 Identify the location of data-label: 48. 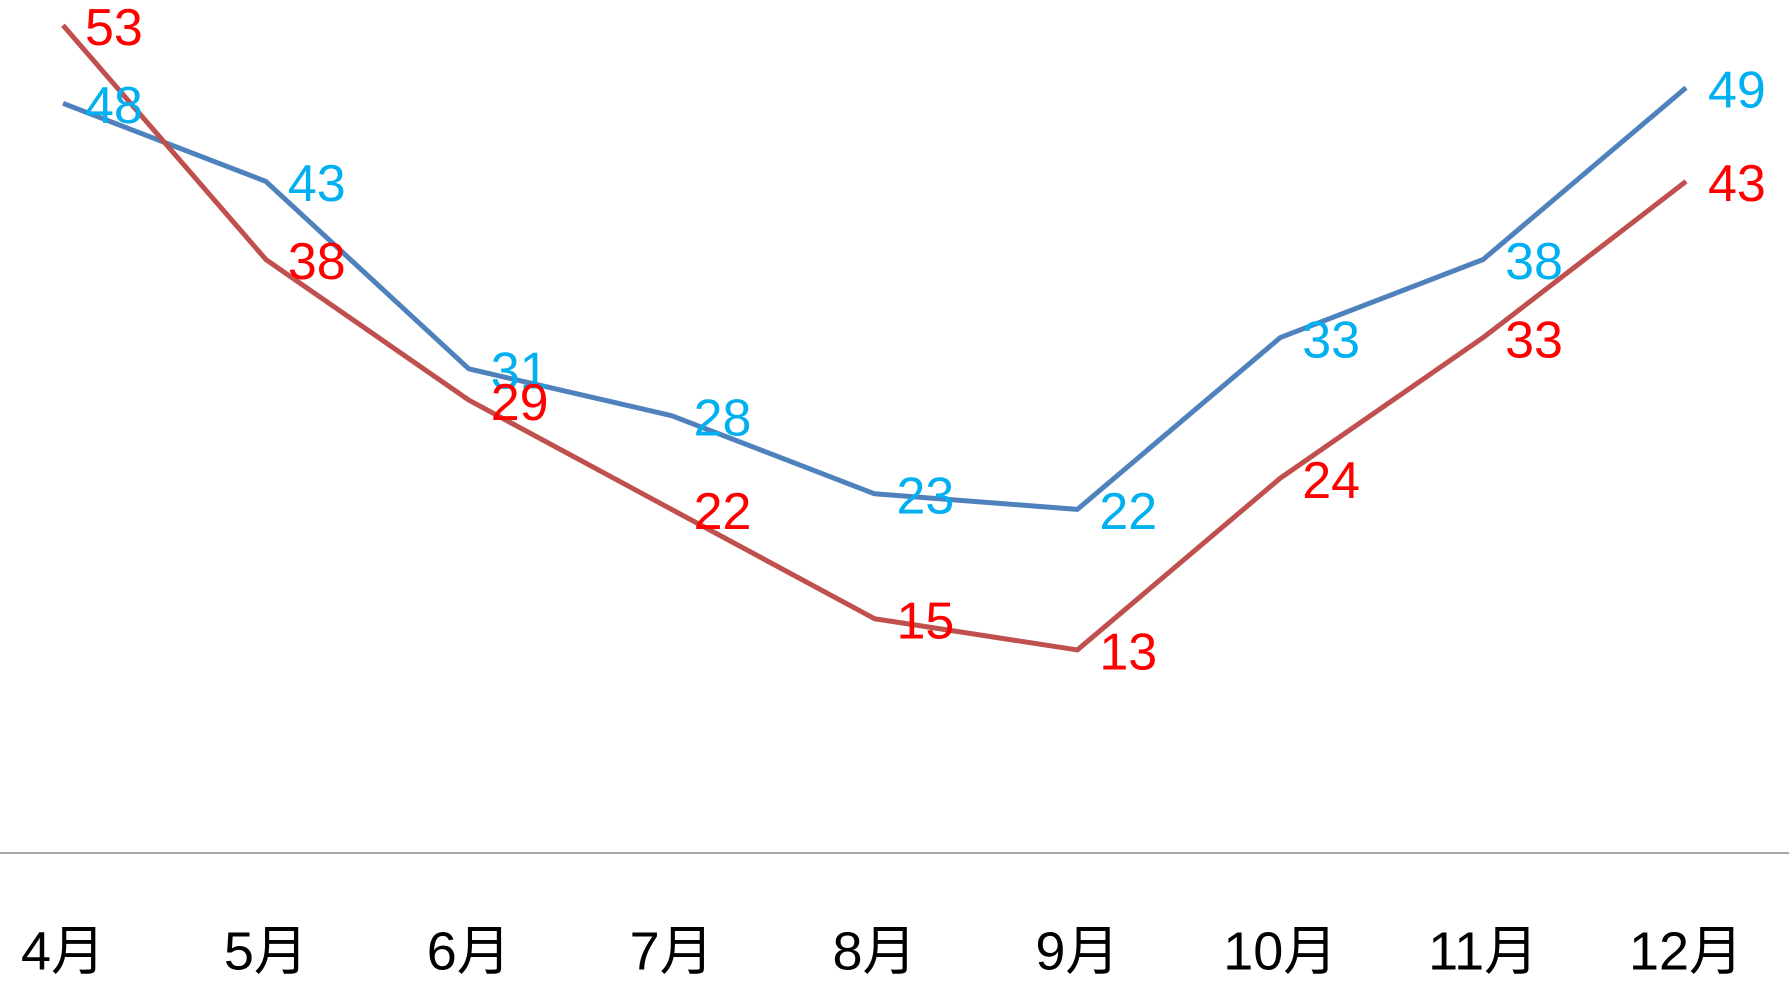
(114, 106).